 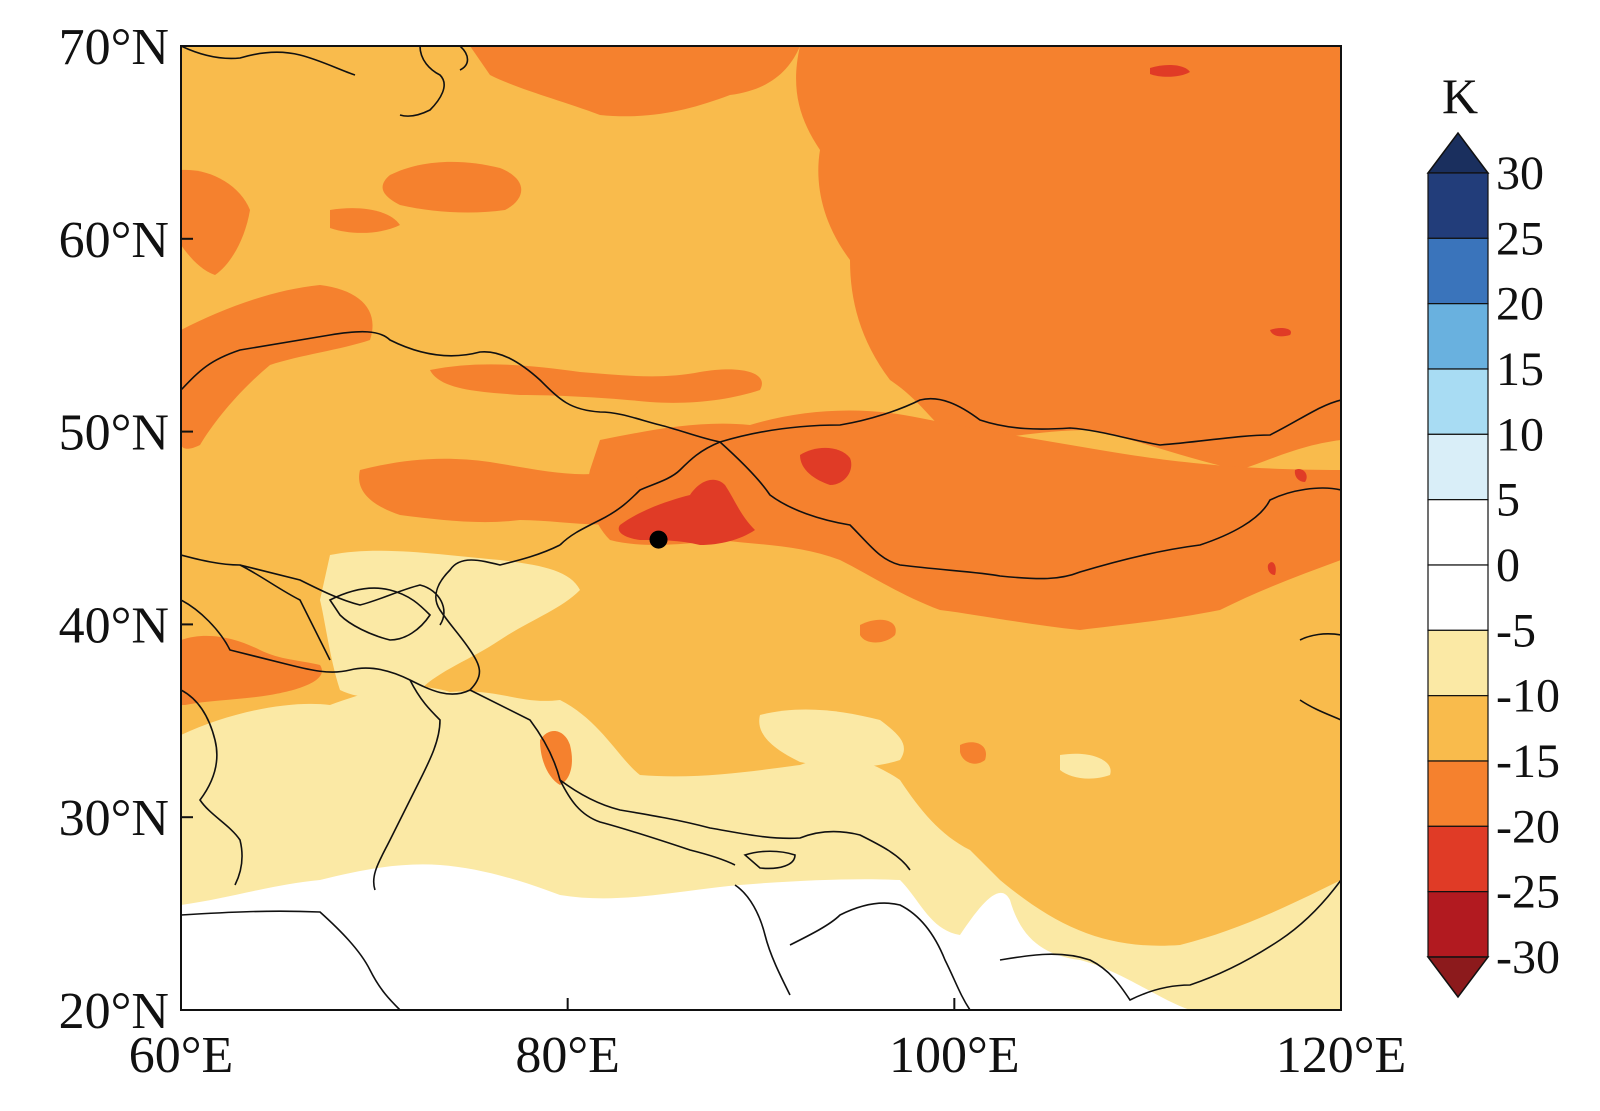 I want to click on fill-level-minus20-west-mid, so click(x=277, y=367).